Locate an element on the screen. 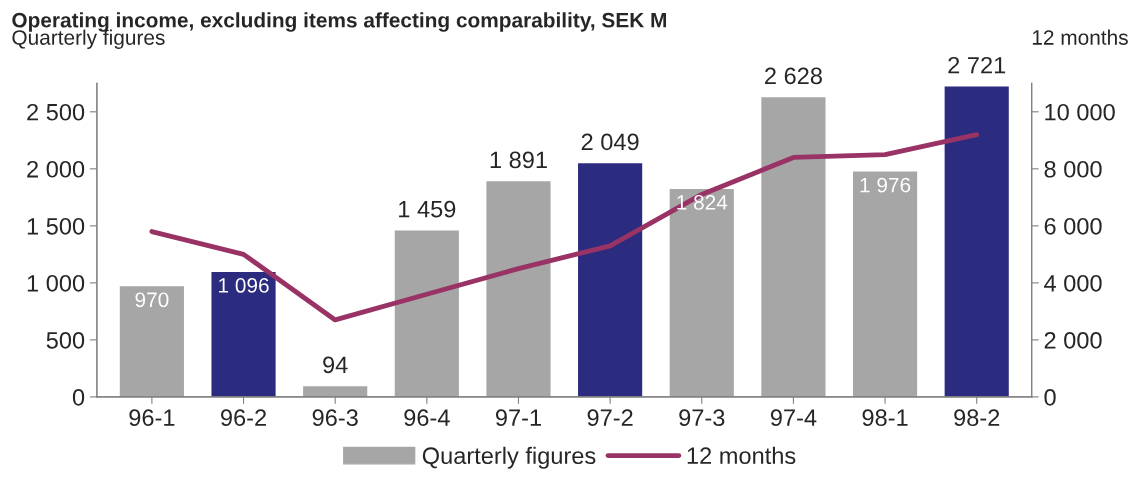 The height and width of the screenshot is (490, 1140). data-label: 2 721 is located at coordinates (977, 65).